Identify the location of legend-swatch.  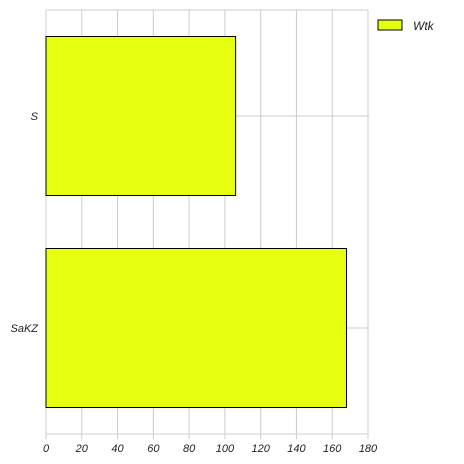
(390, 25).